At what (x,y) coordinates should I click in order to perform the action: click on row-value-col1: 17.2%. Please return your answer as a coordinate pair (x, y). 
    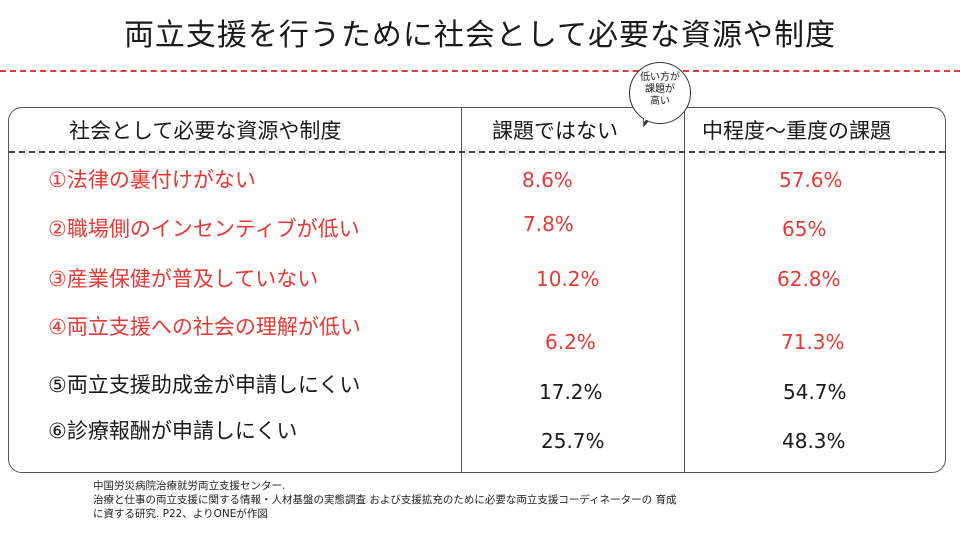
    Looking at the image, I should click on (571, 392).